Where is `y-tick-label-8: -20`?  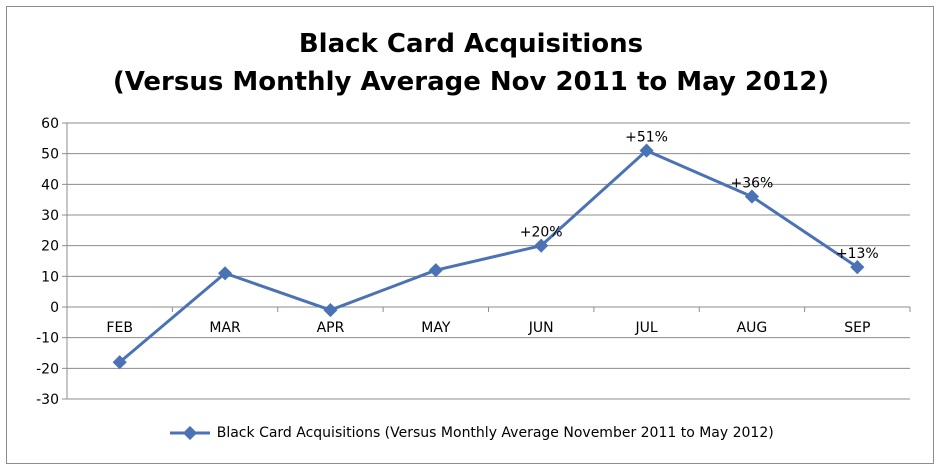 y-tick-label-8: -20 is located at coordinates (47, 369).